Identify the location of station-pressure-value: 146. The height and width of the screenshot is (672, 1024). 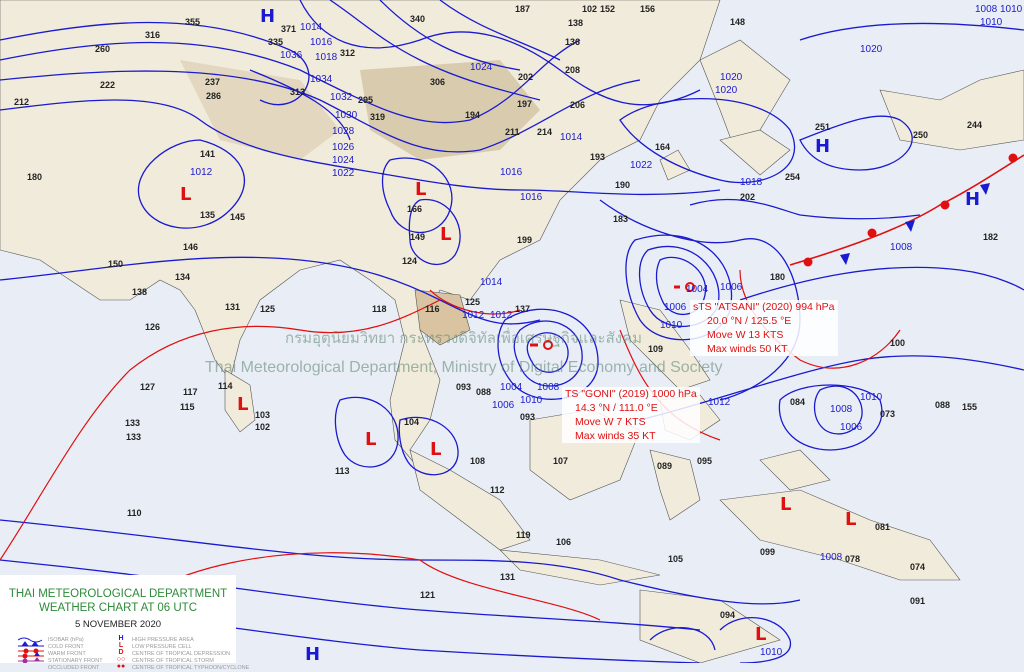
(190, 247).